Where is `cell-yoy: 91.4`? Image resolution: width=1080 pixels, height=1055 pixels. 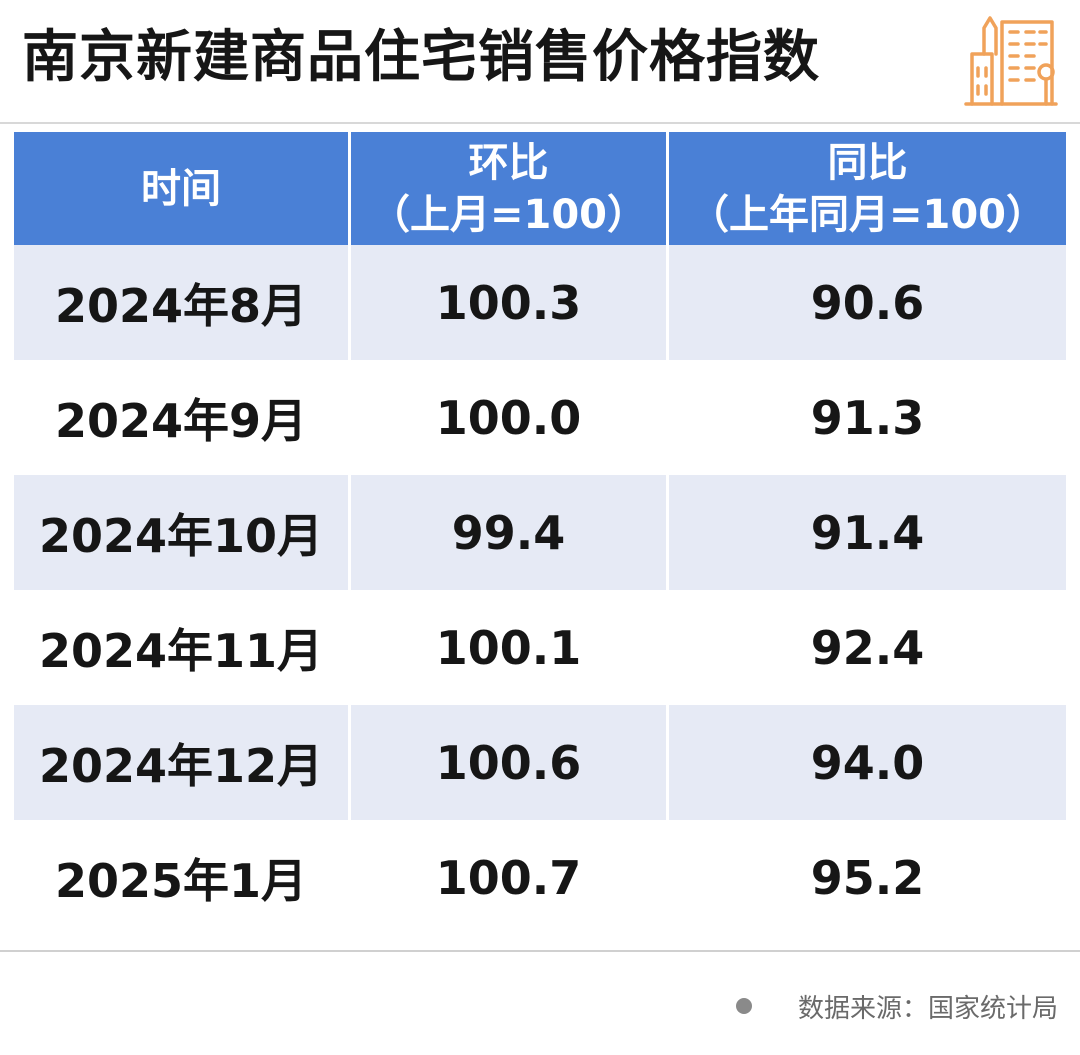
cell-yoy: 91.4 is located at coordinates (866, 532).